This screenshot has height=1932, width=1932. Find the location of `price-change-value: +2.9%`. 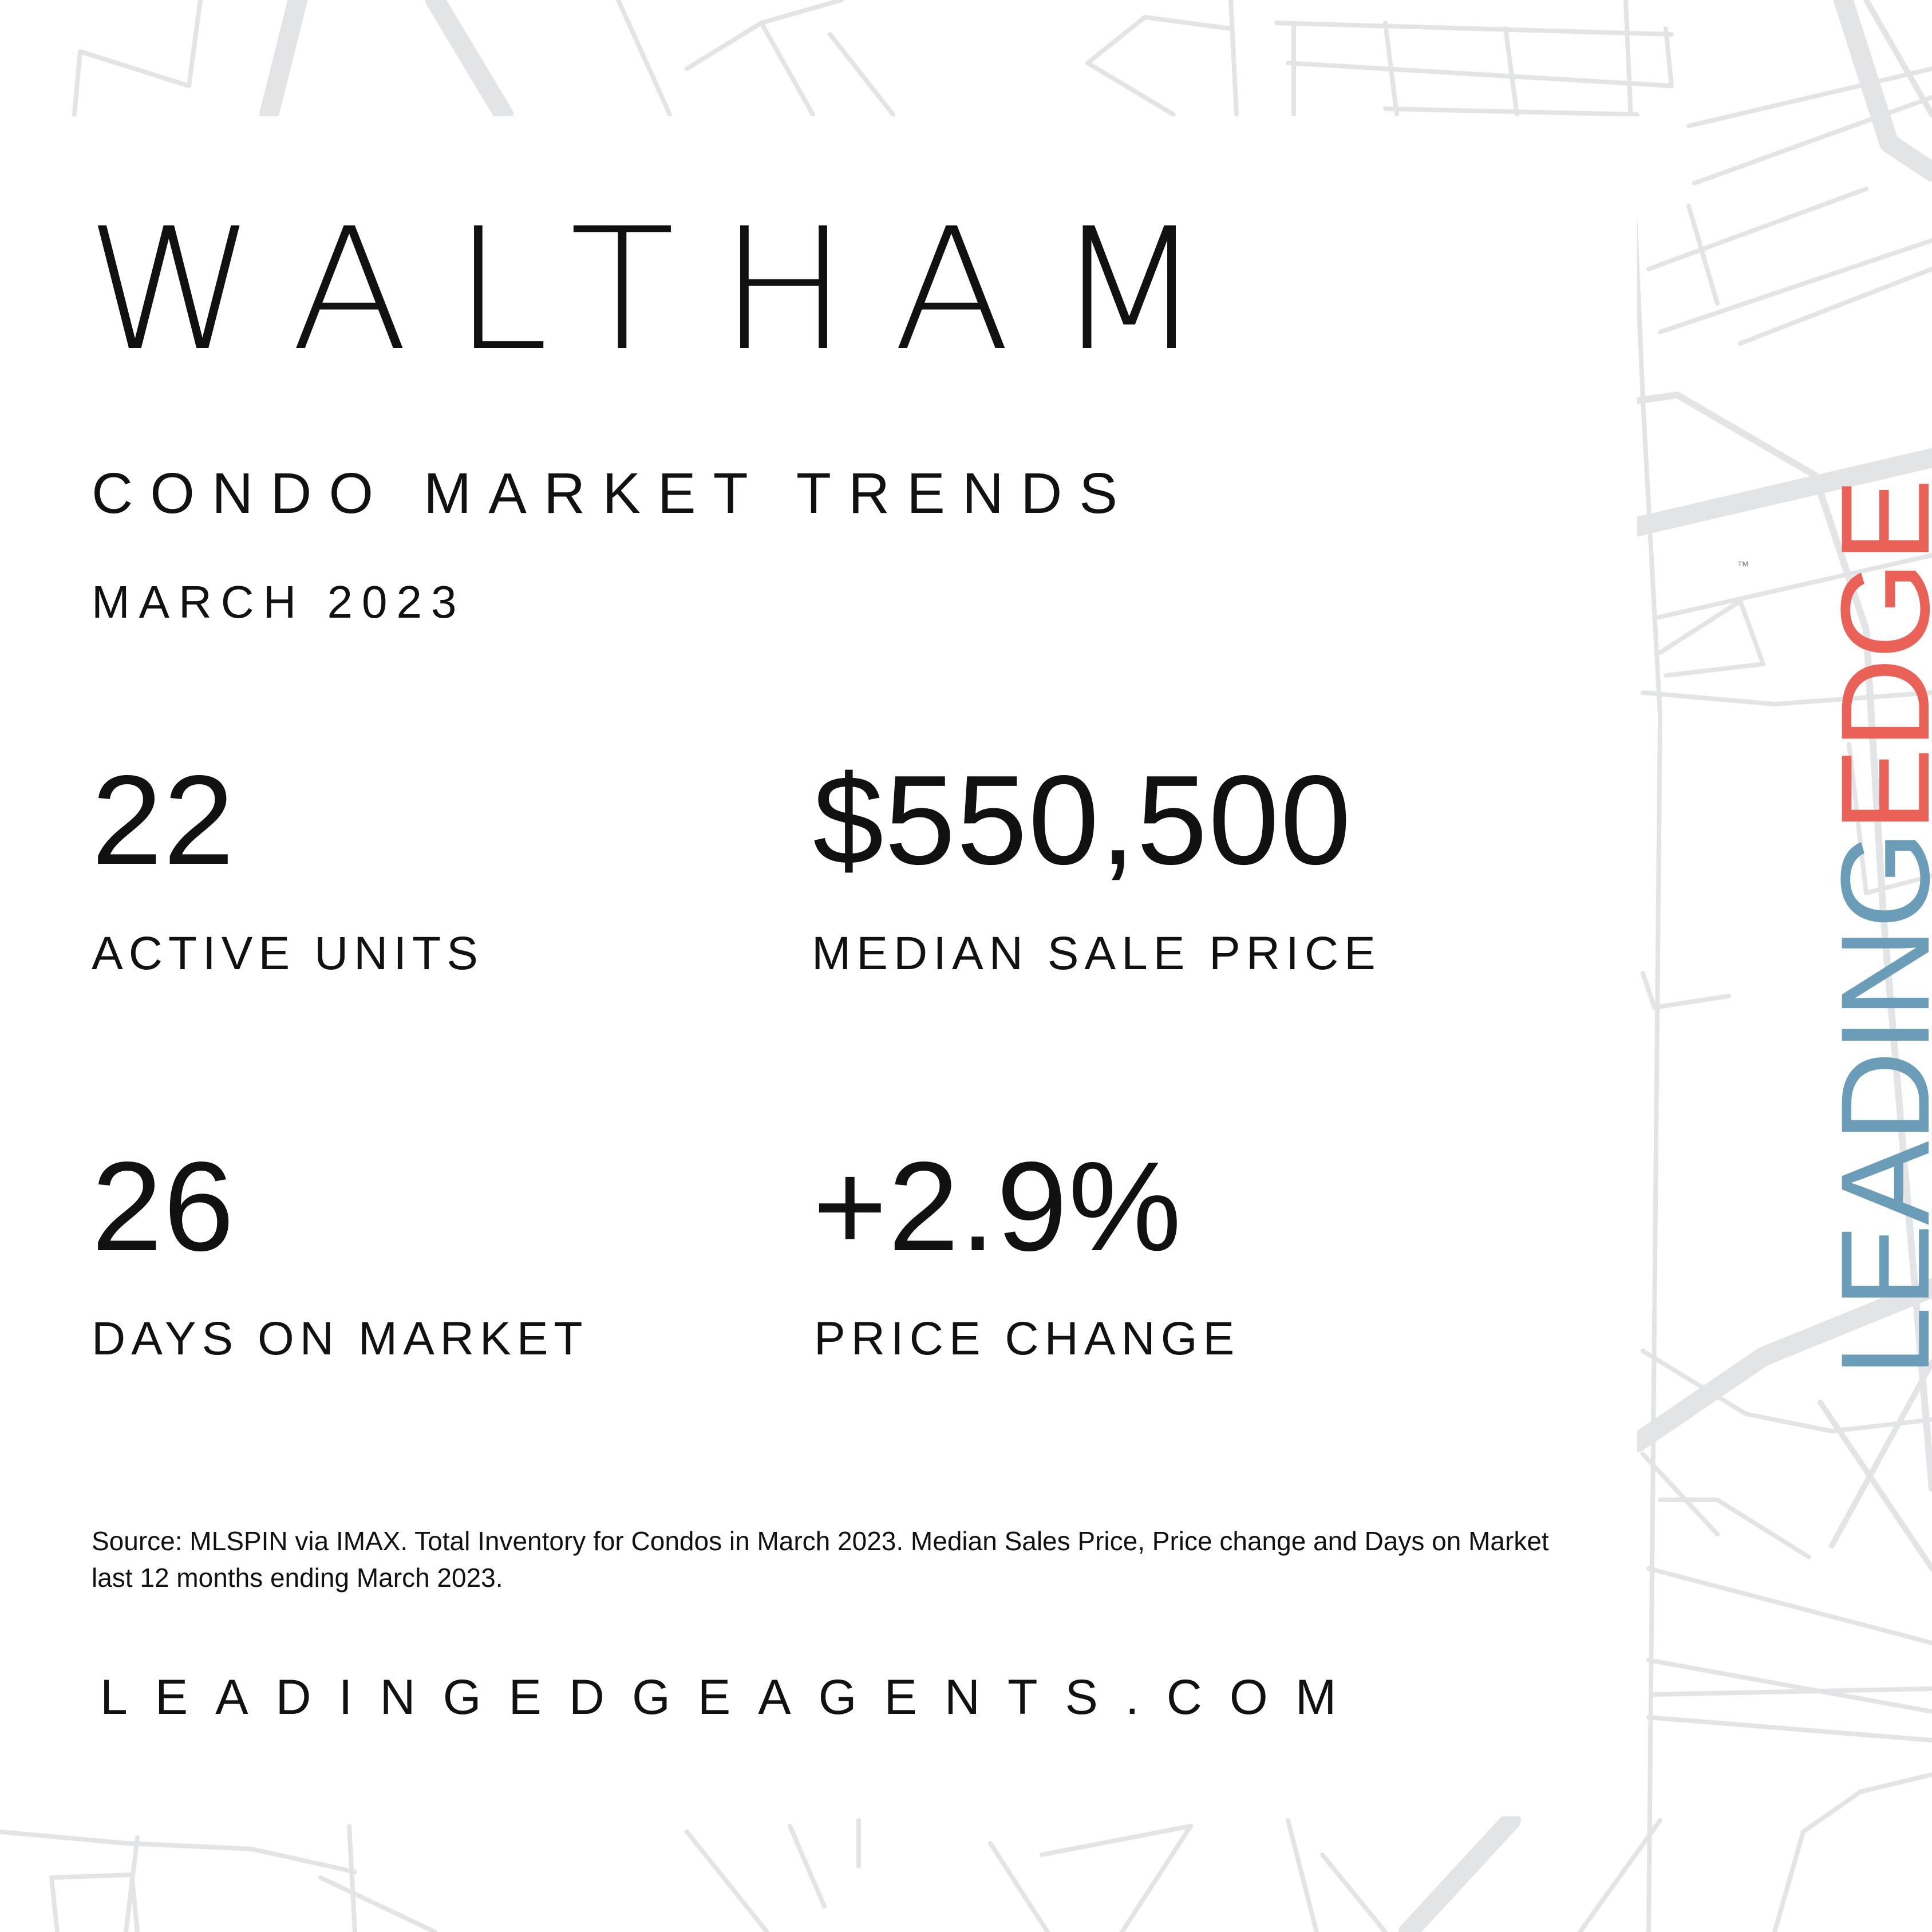

price-change-value: +2.9% is located at coordinates (998, 1207).